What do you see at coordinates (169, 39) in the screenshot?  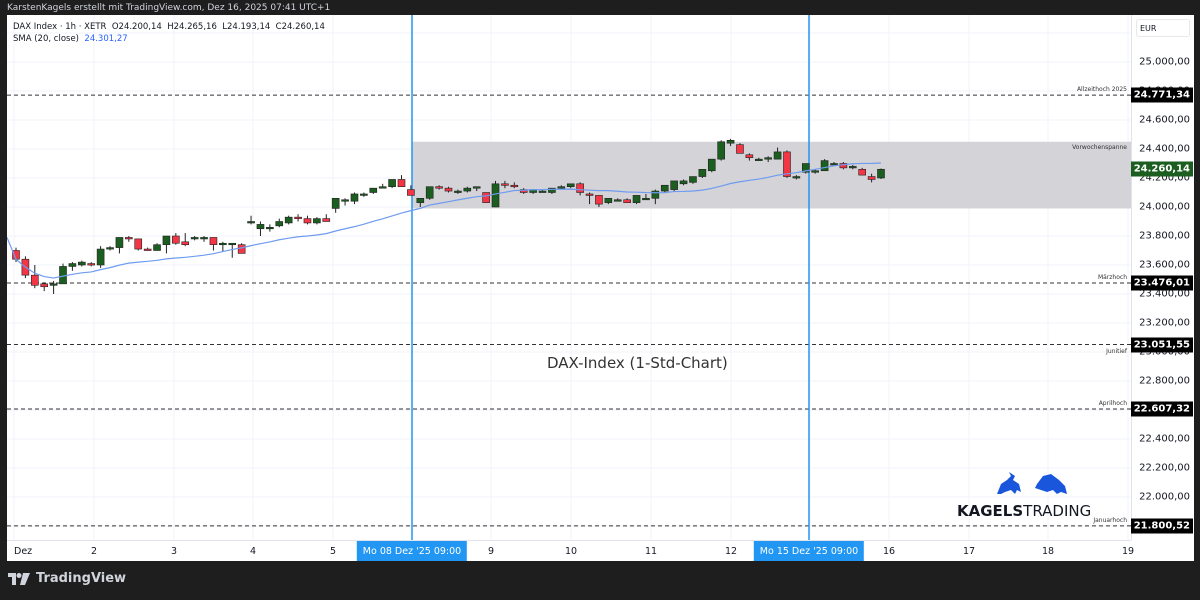 I see `sma-legend: SMA (20, close) 24.301,27` at bounding box center [169, 39].